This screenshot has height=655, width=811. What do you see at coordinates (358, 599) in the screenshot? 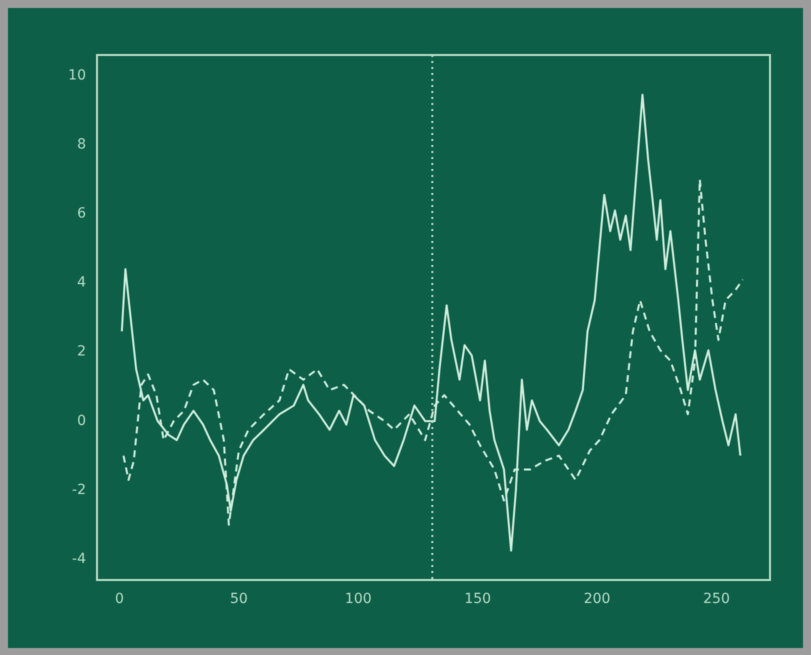
I see `x-tick-label: 100` at bounding box center [358, 599].